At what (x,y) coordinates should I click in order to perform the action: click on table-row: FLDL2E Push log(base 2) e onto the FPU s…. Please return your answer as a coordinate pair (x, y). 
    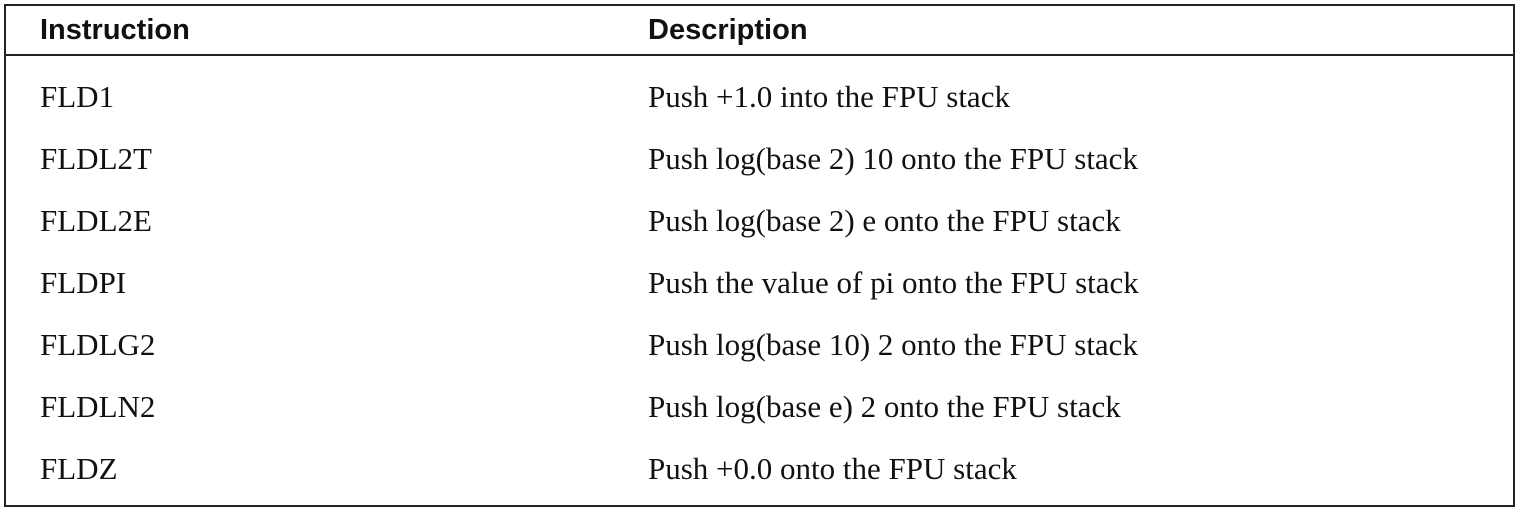
    Looking at the image, I should click on (759, 232).